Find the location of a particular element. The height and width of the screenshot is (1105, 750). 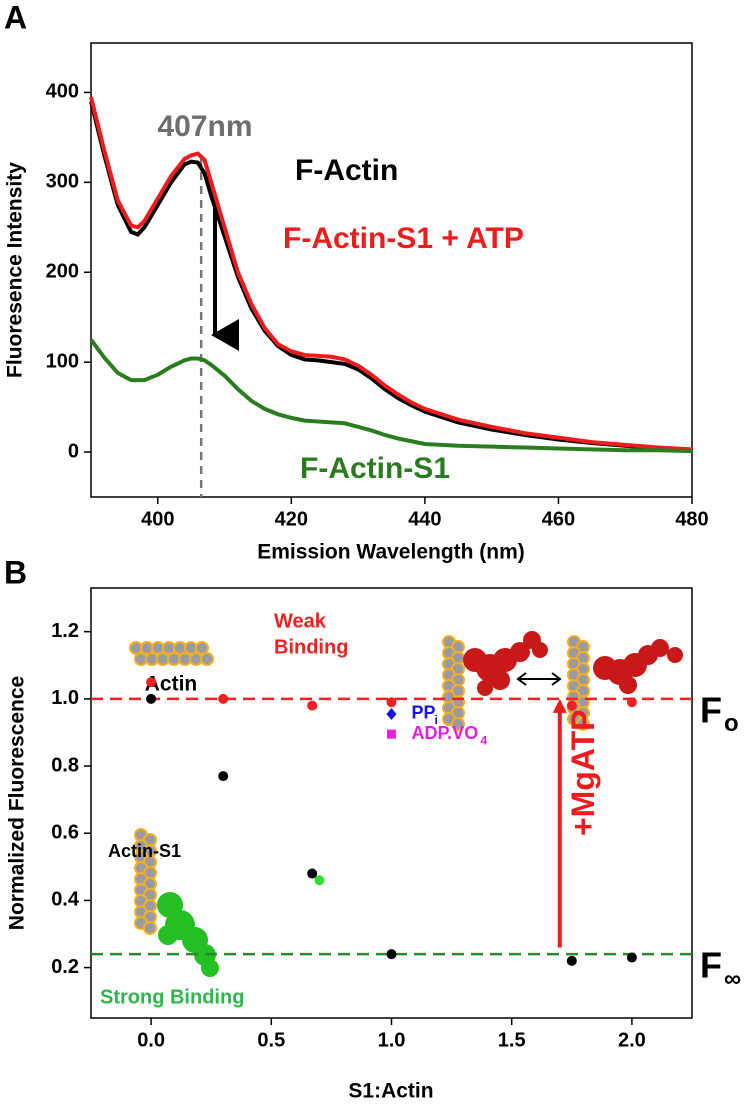

reference-subscript: o is located at coordinates (731, 723).